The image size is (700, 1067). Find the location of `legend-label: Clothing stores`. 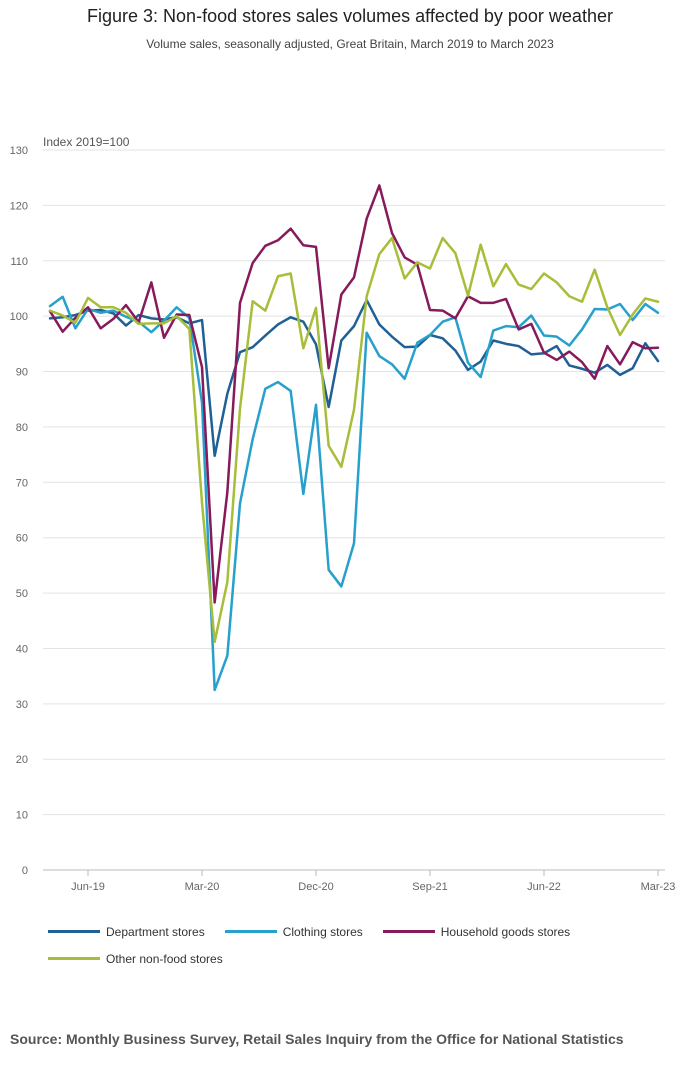

legend-label: Clothing stores is located at coordinates (322, 931).